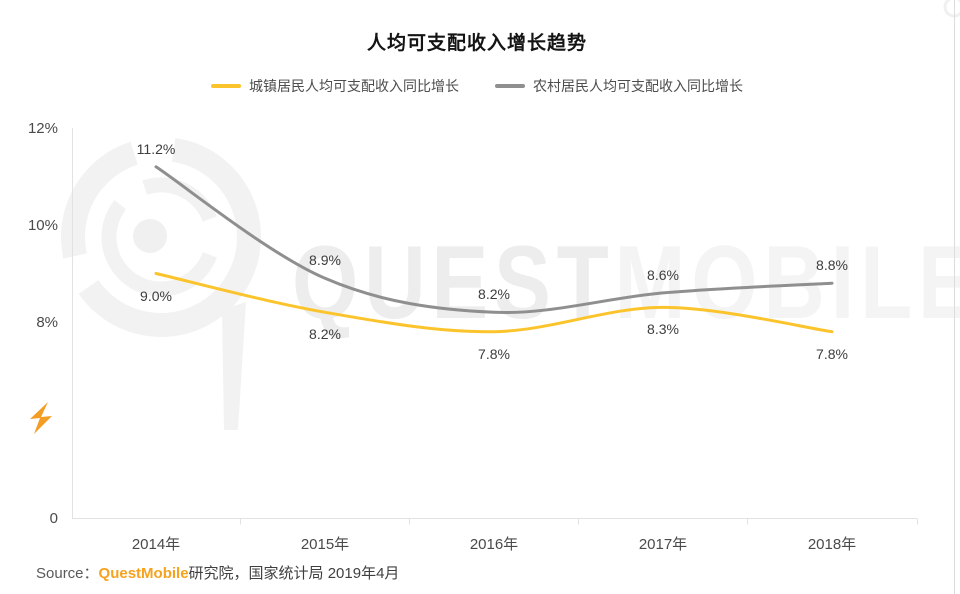 The width and height of the screenshot is (960, 594). What do you see at coordinates (494, 544) in the screenshot?
I see `x-axis-category-label: 2016年` at bounding box center [494, 544].